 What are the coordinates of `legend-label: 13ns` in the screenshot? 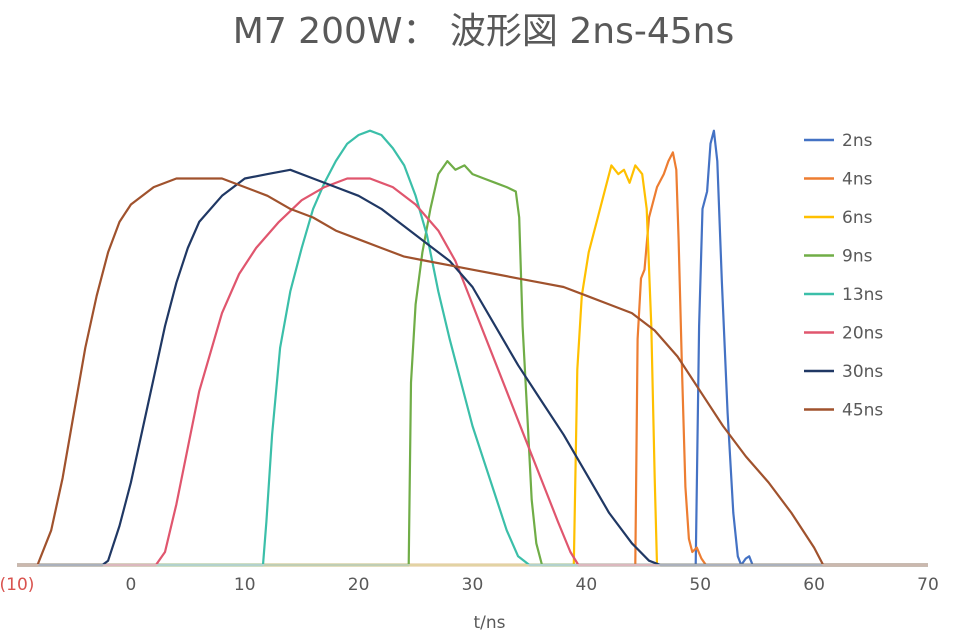 It's located at (862, 295).